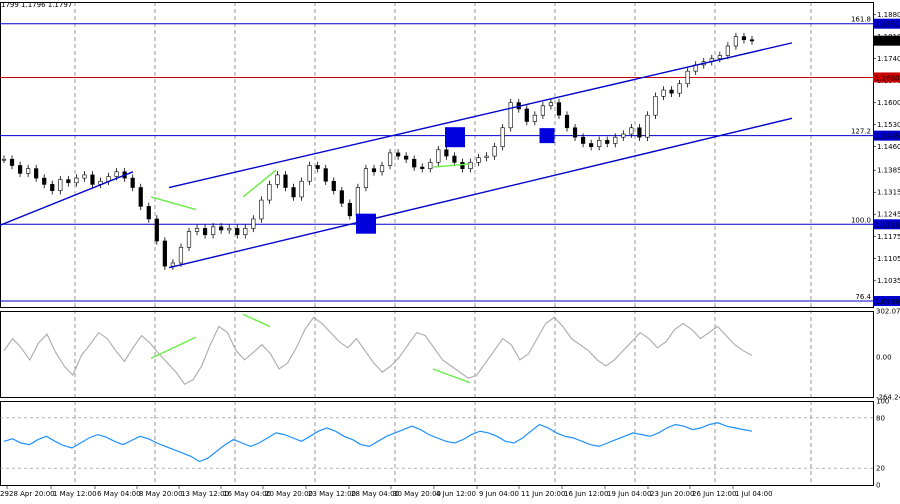 The image size is (900, 504). I want to click on price-tick-label: 1.1385, so click(888, 171).